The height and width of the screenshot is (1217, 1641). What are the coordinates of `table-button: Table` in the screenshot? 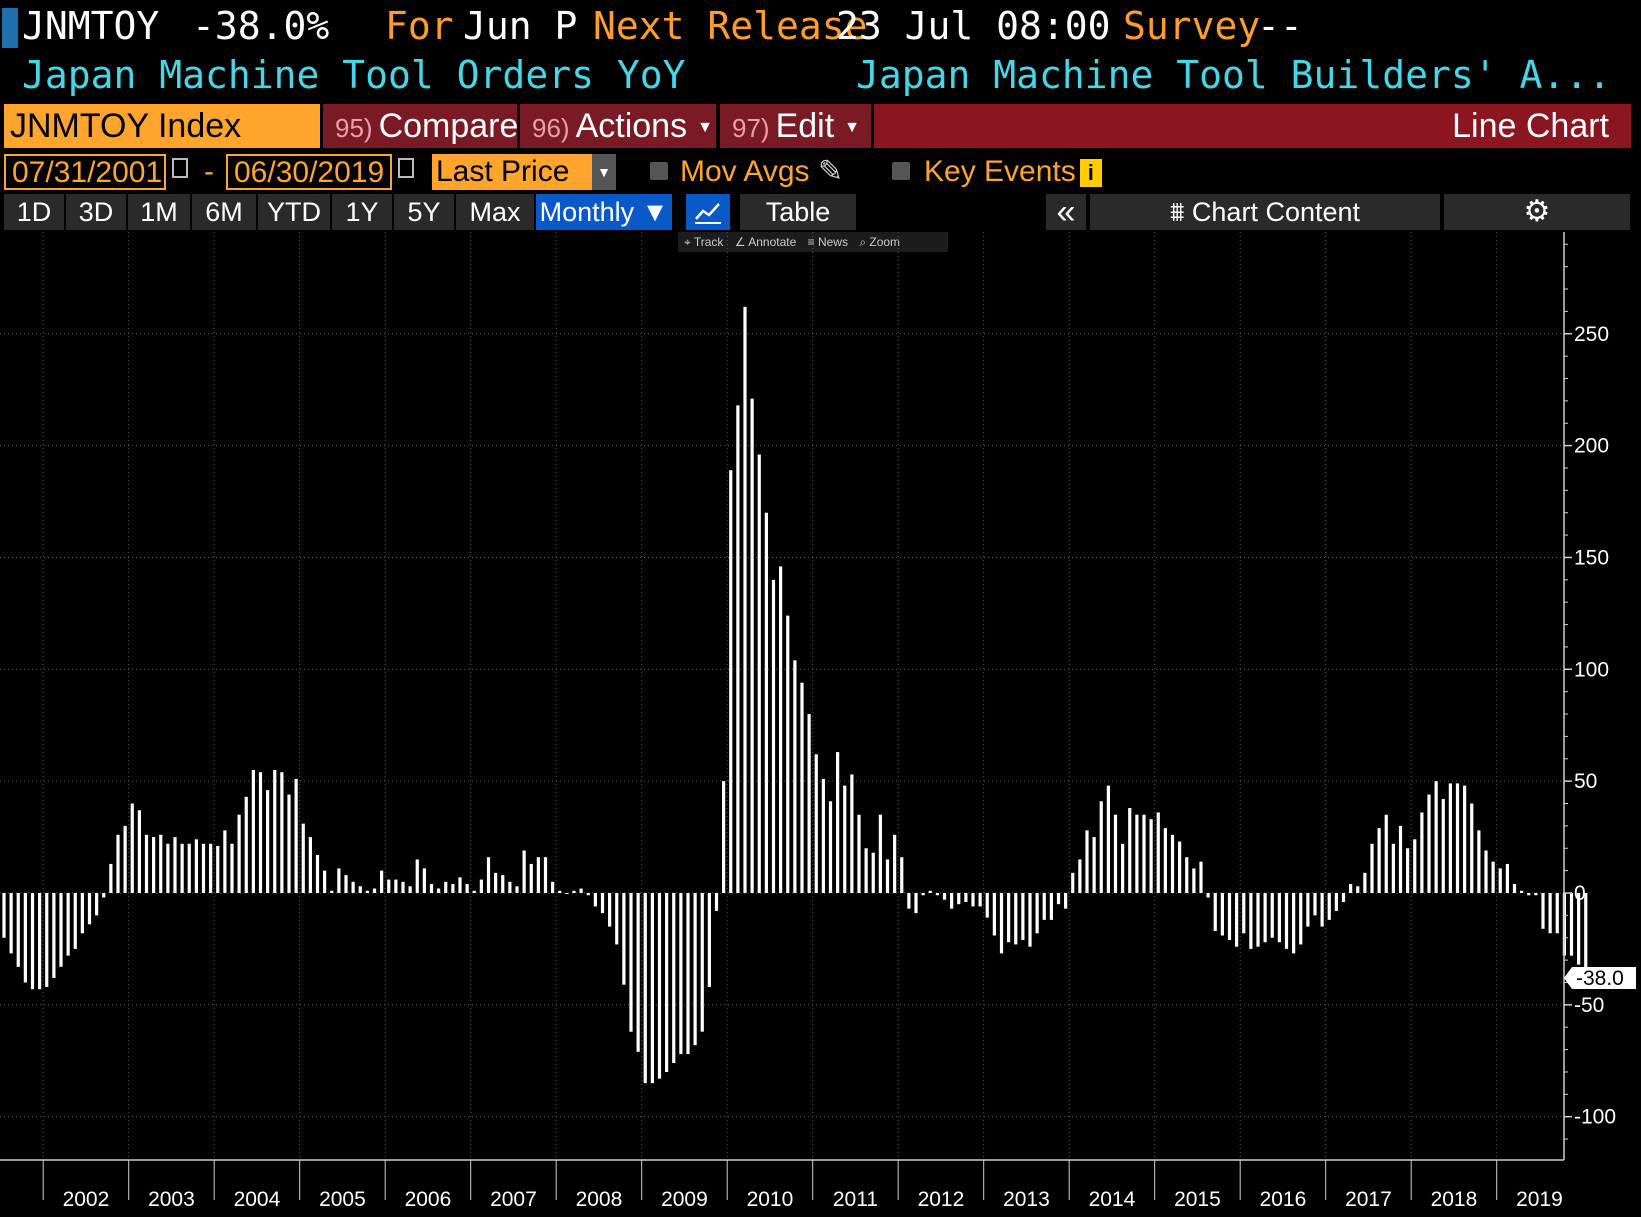 It's located at (798, 212).